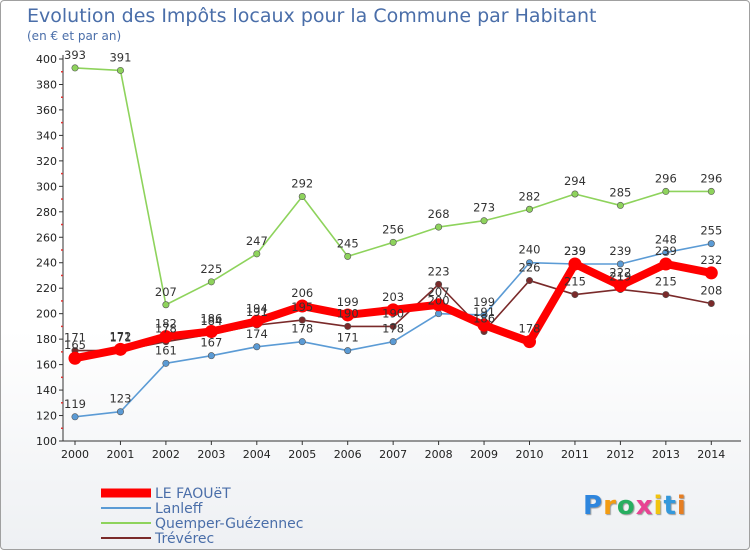  What do you see at coordinates (593, 506) in the screenshot?
I see `logo-letter: P` at bounding box center [593, 506].